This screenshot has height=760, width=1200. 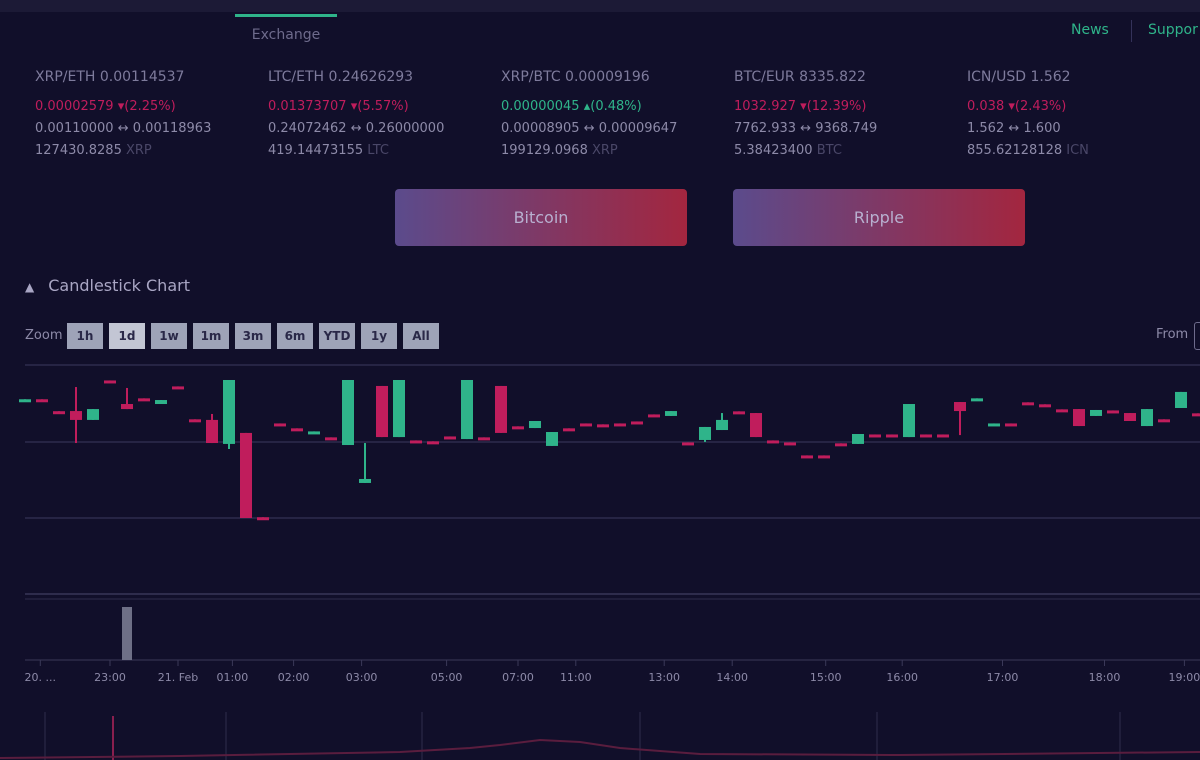 What do you see at coordinates (110, 677) in the screenshot?
I see `x-tick-label: 23:00` at bounding box center [110, 677].